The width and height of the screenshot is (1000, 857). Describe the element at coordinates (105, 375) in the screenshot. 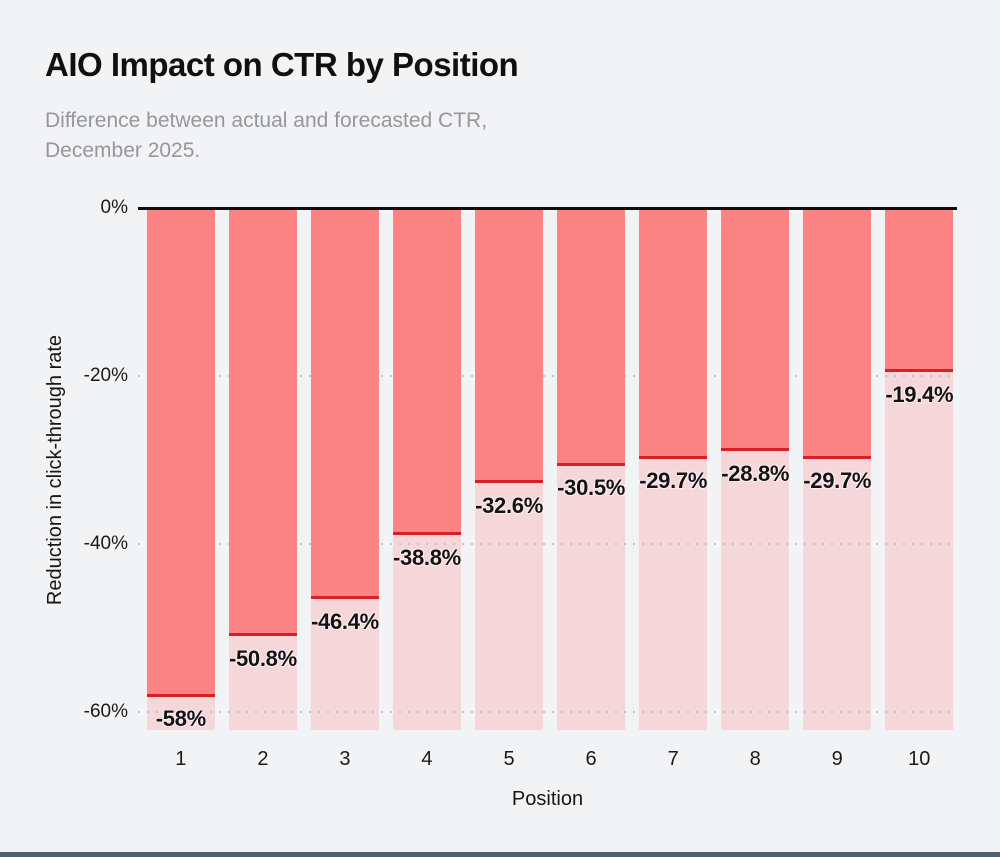

I see `y-tick-label--20: -20%` at that location.